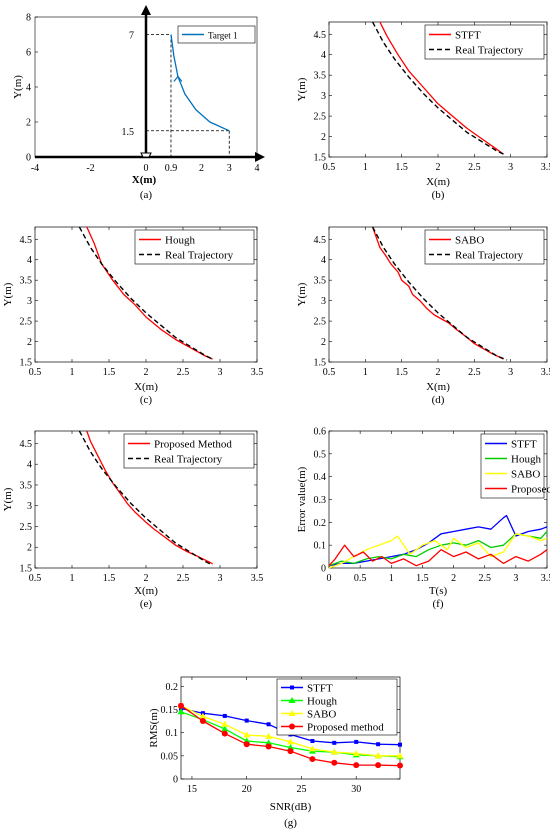 The height and width of the screenshot is (837, 550). Describe the element at coordinates (170, 756) in the screenshot. I see `y-tick-label: 0.05` at that location.